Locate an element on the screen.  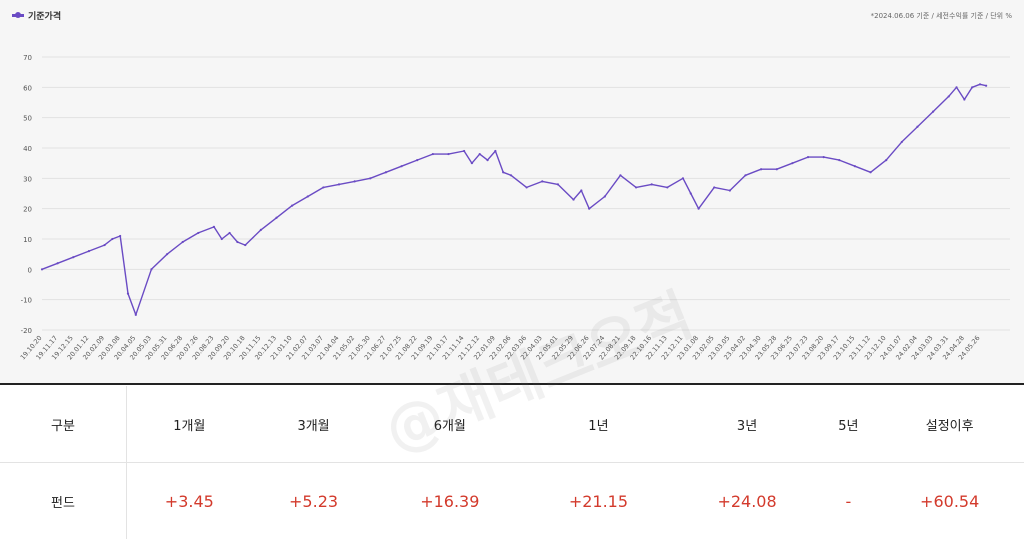
y-tick-label: 0 is located at coordinates (30, 270).